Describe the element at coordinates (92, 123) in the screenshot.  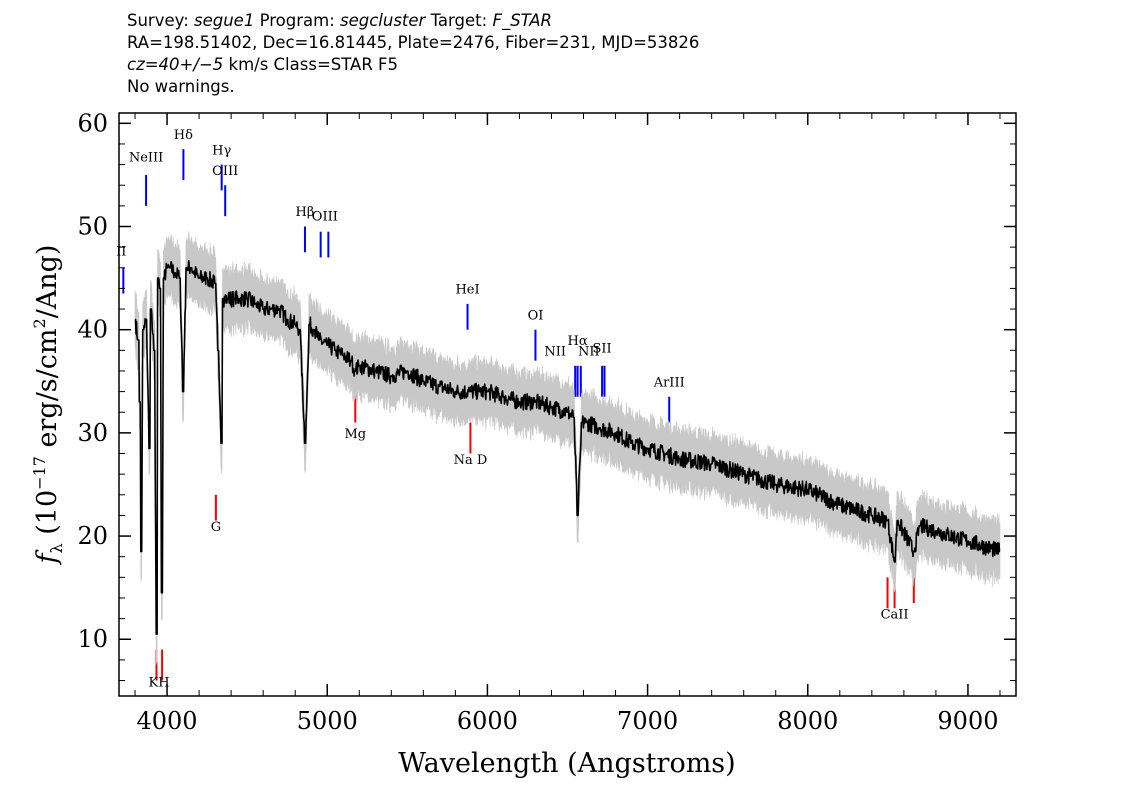
I see `y-tick-label: 60` at that location.